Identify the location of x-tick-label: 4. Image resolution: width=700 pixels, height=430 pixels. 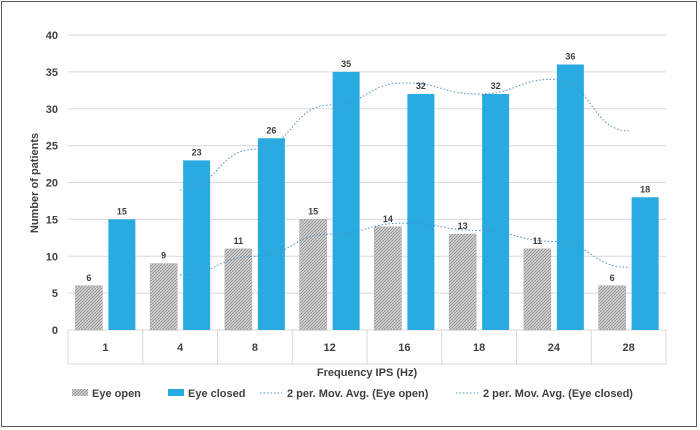
(180, 348).